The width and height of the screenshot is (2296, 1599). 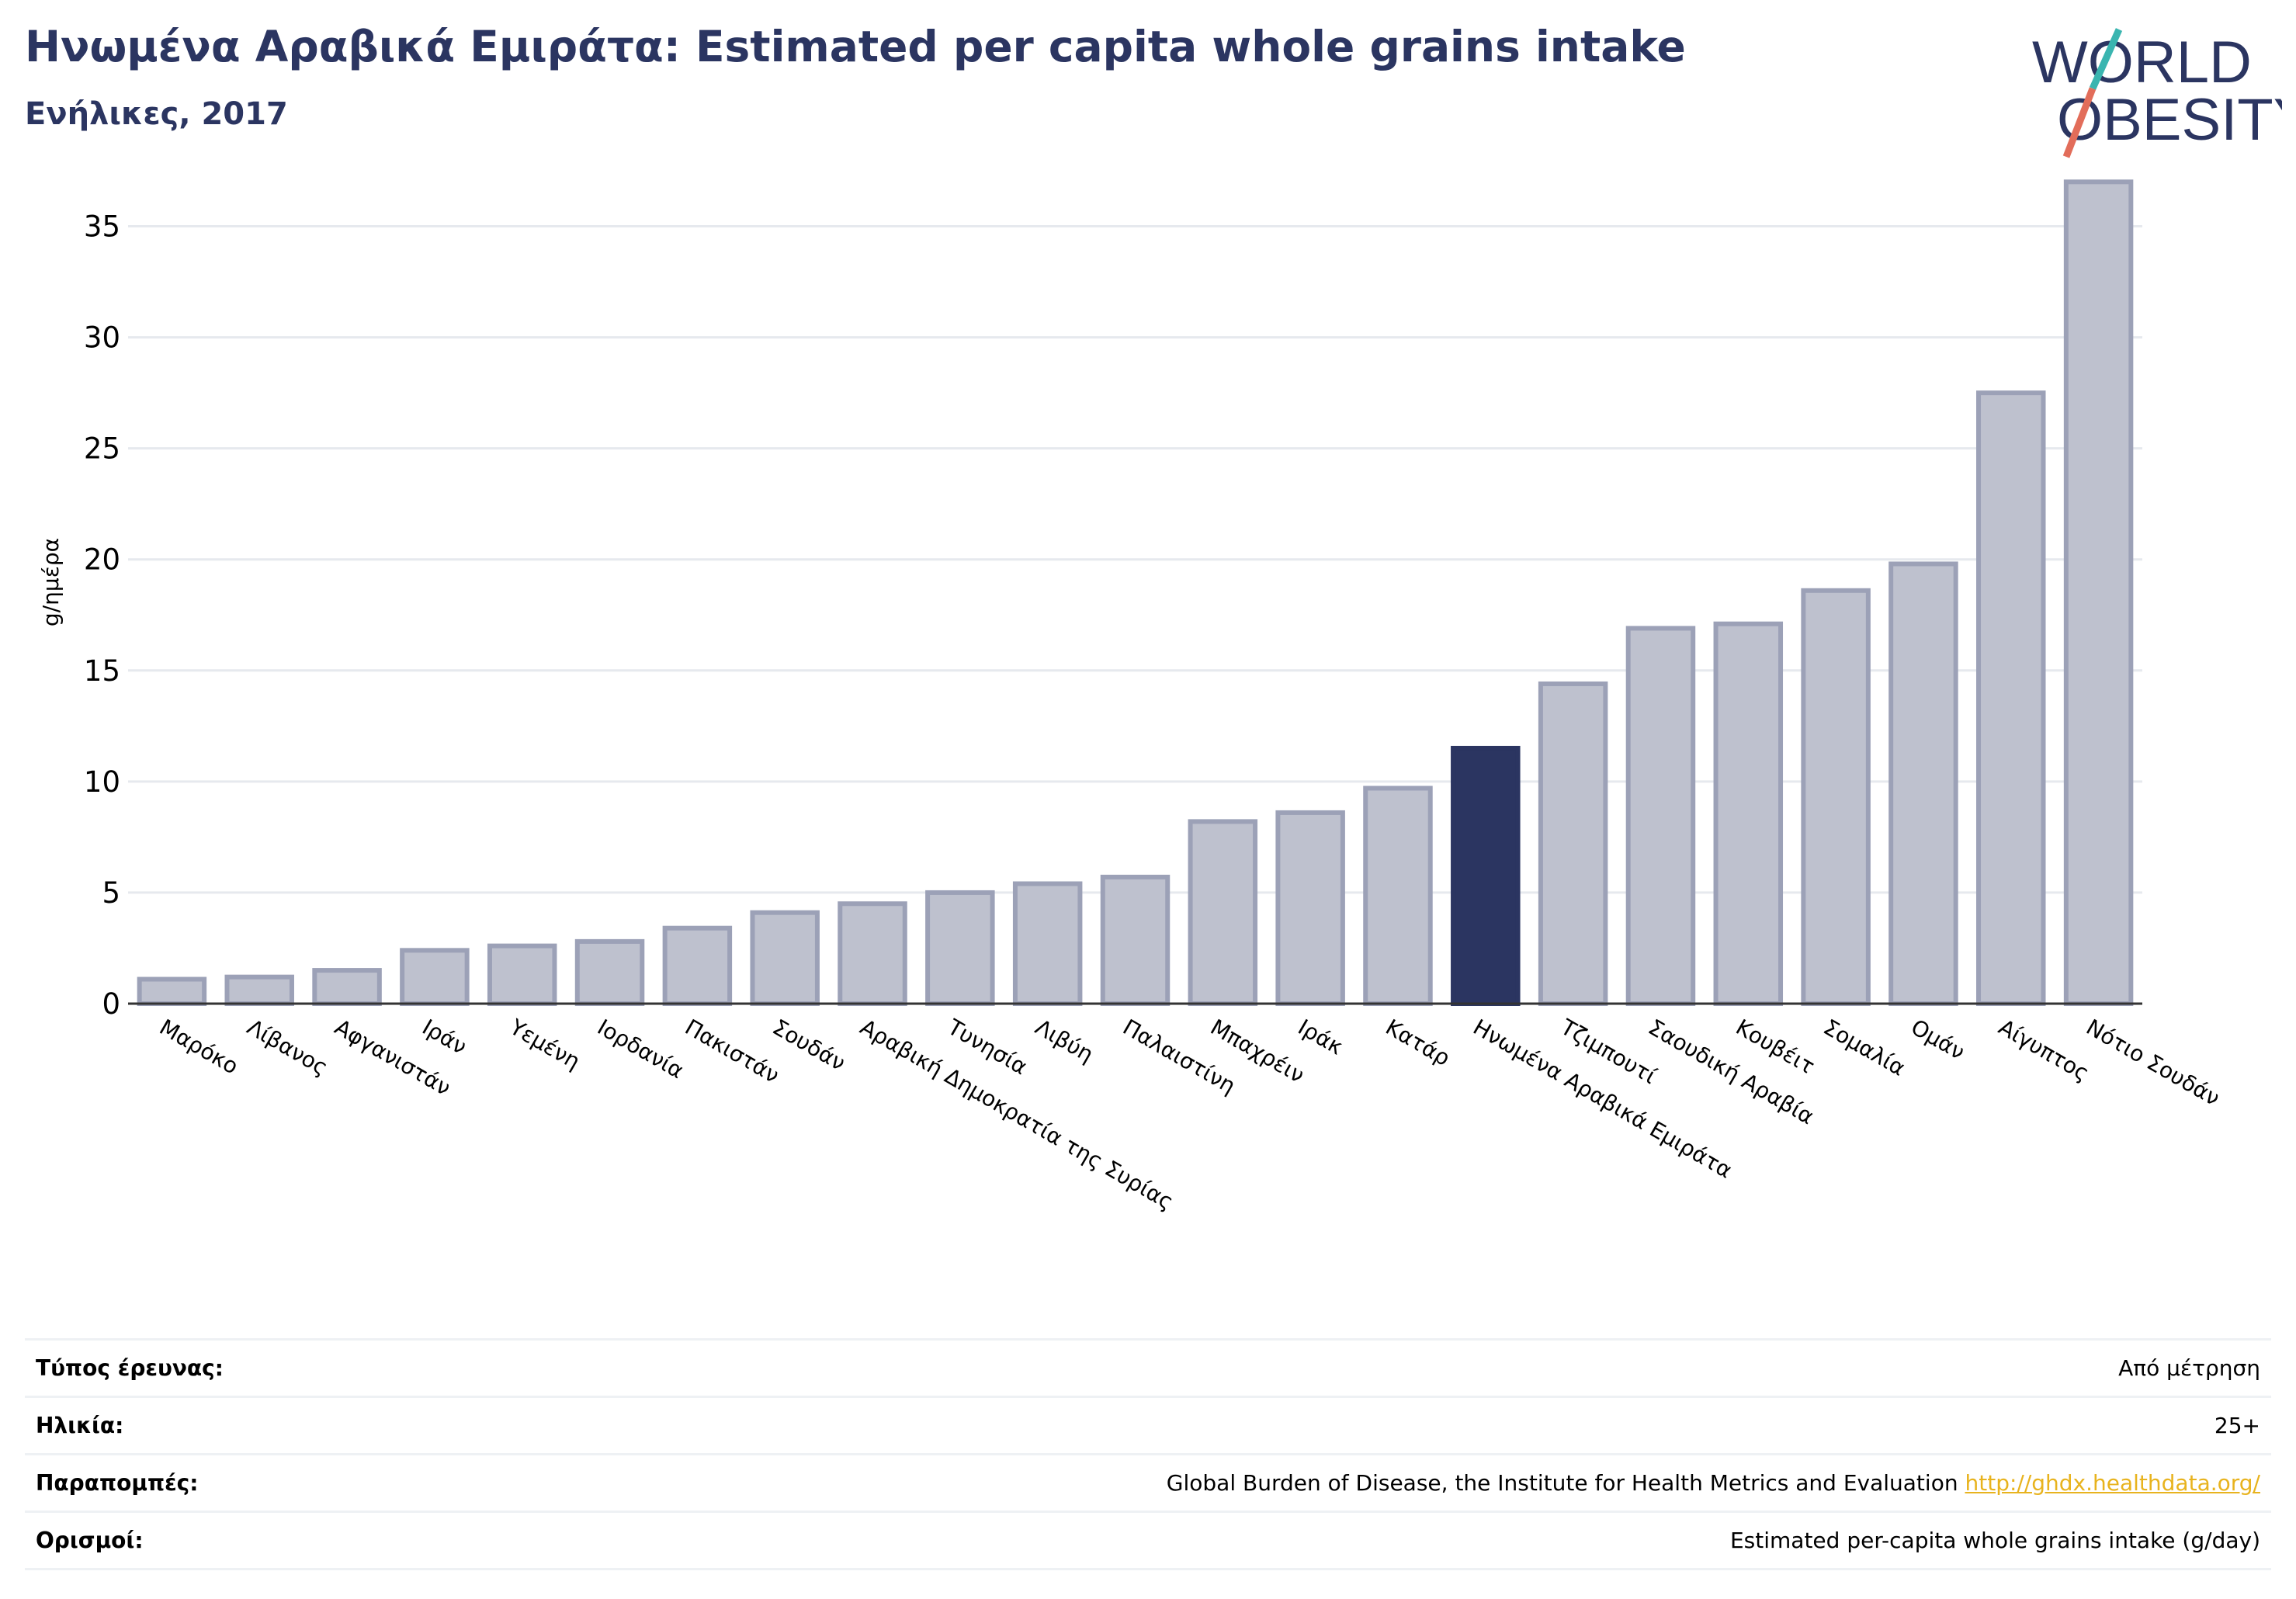 I want to click on y-tick-label: 0, so click(x=111, y=1004).